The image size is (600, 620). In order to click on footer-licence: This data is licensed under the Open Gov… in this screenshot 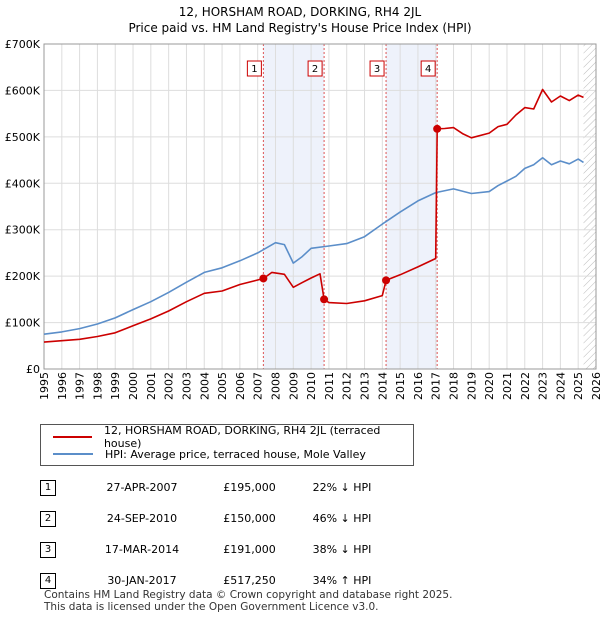, I will do `click(211, 607)`.